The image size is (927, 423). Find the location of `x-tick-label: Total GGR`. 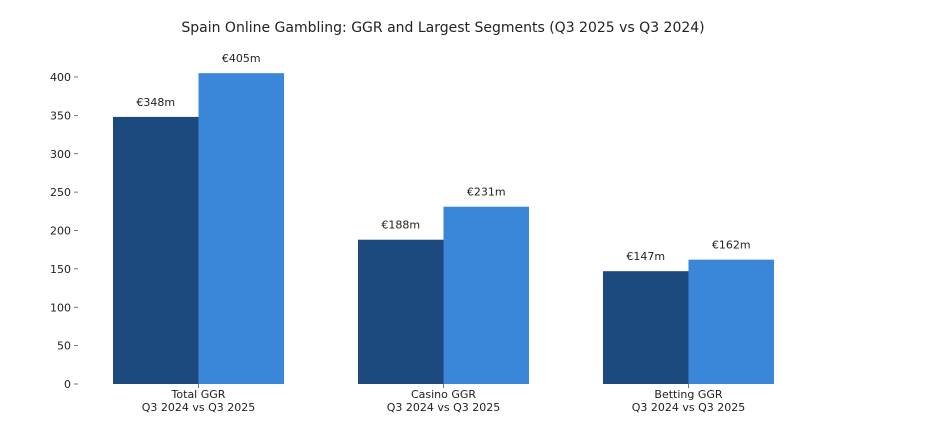

x-tick-label: Total GGR is located at coordinates (198, 394).